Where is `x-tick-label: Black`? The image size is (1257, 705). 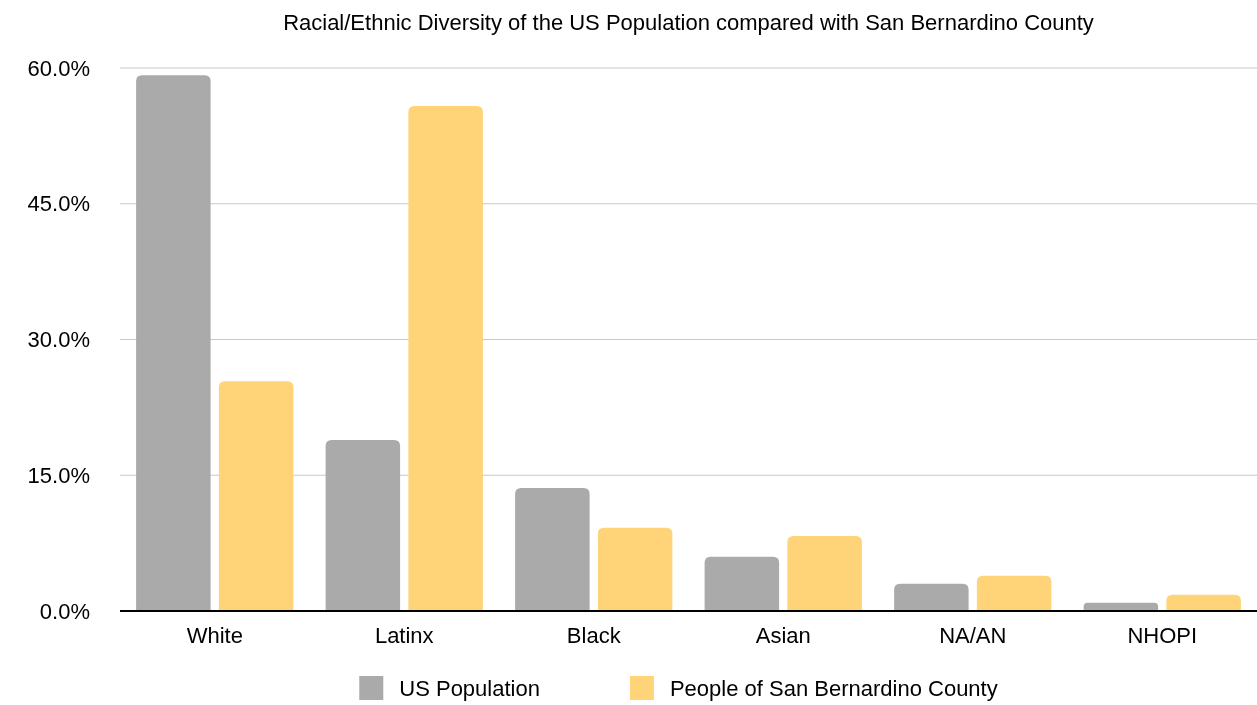 x-tick-label: Black is located at coordinates (594, 635).